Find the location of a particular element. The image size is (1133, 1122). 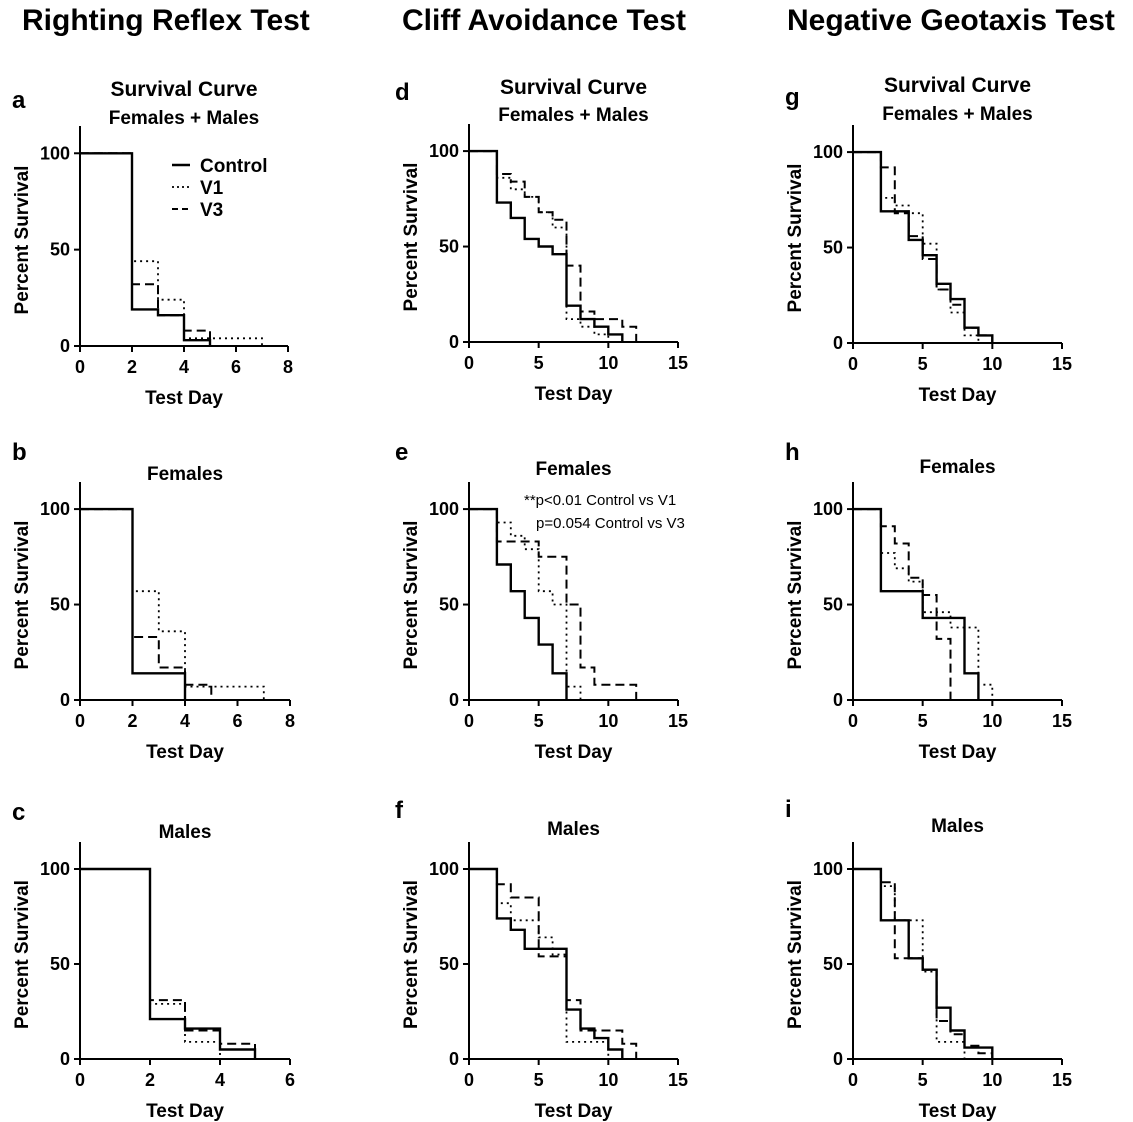

legend-label-v3: V3 is located at coordinates (211, 210).